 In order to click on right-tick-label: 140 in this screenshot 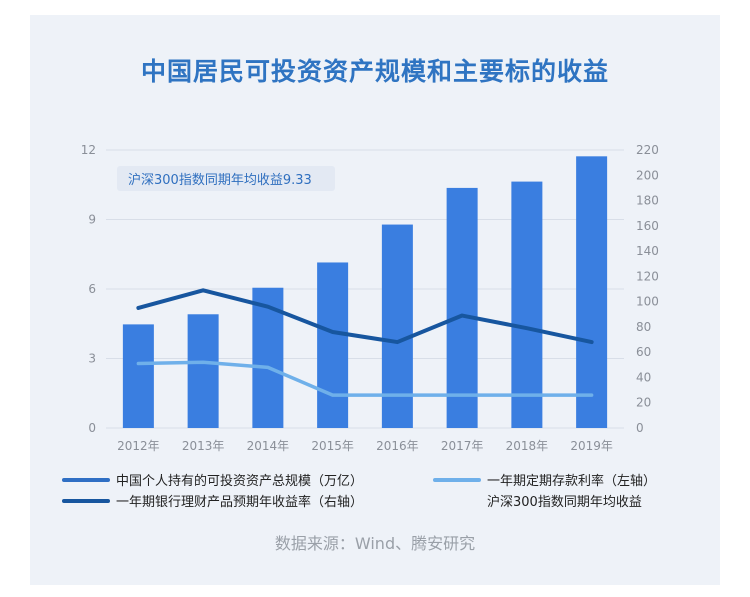, I will do `click(647, 251)`.